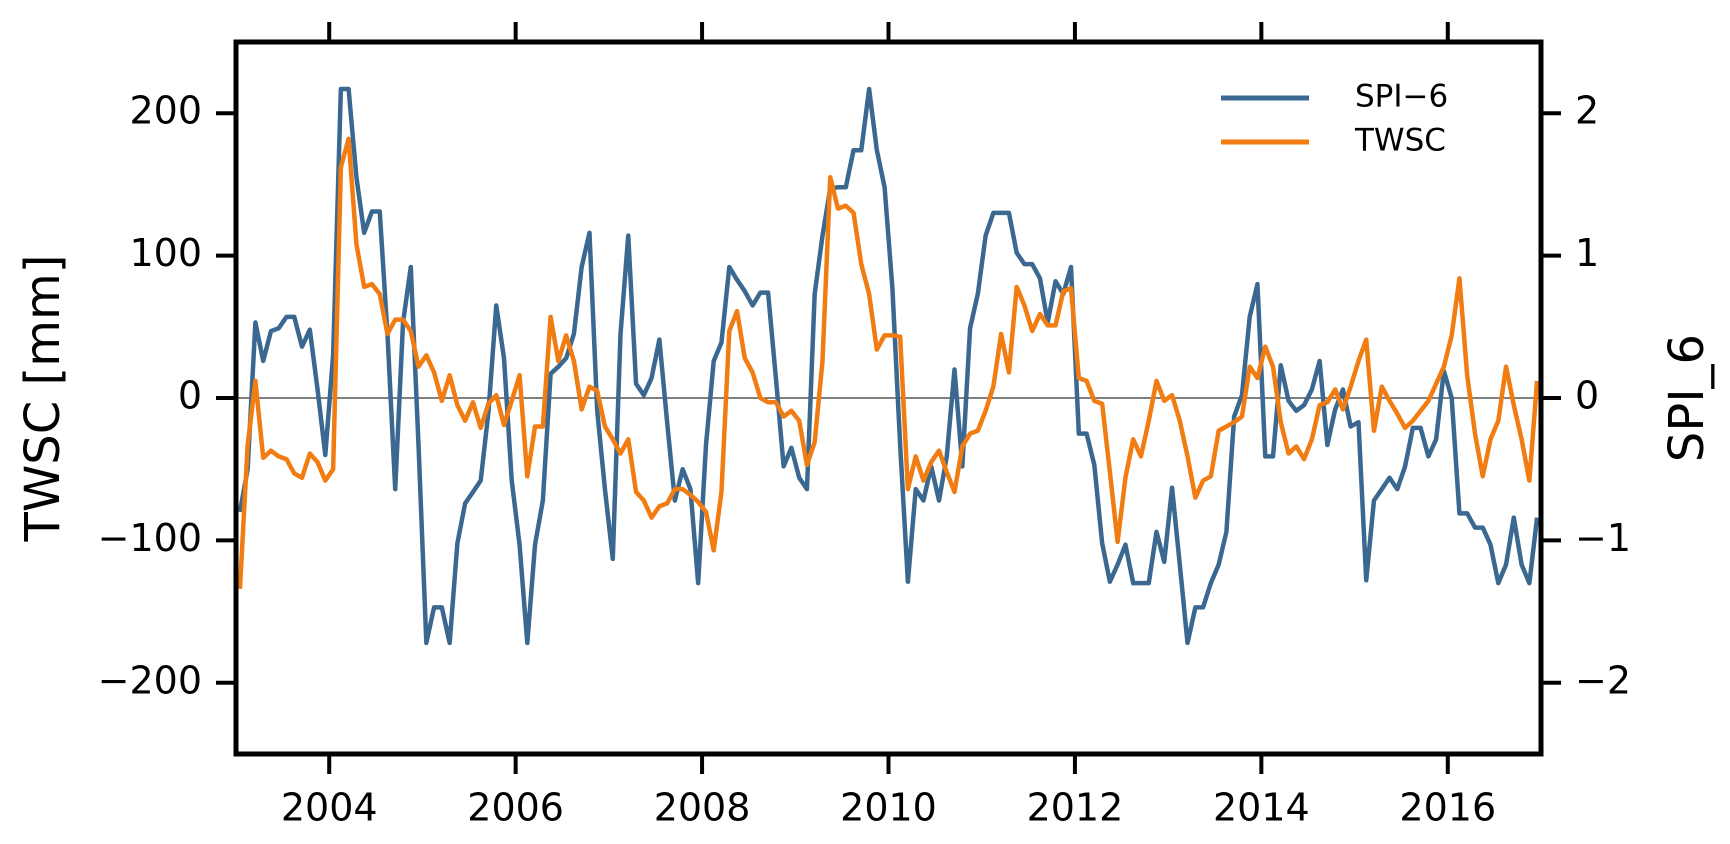  What do you see at coordinates (150, 680) in the screenshot?
I see `y-tick-label: −200` at bounding box center [150, 680].